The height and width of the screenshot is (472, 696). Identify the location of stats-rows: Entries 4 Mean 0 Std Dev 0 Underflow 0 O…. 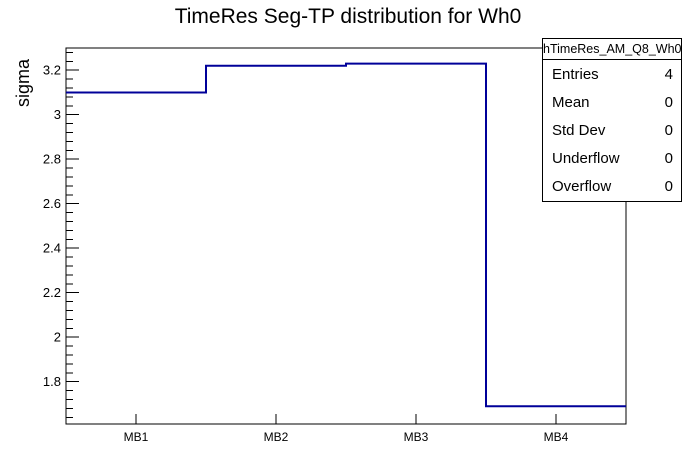
(612, 130).